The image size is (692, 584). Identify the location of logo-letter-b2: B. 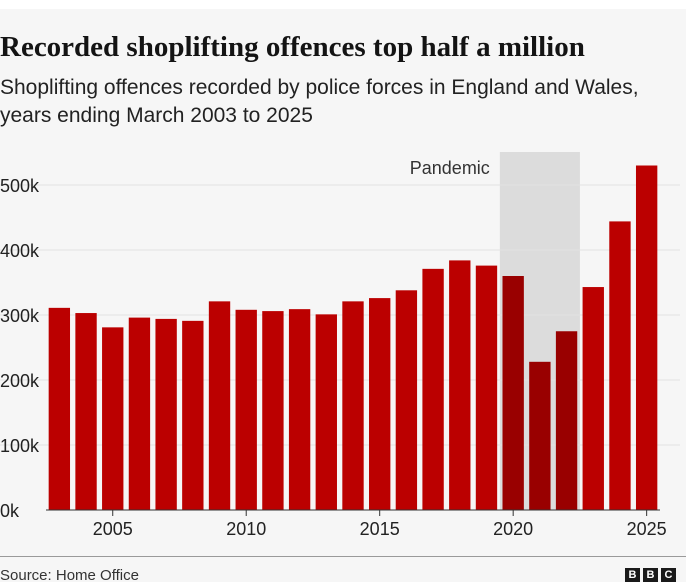
(650, 575).